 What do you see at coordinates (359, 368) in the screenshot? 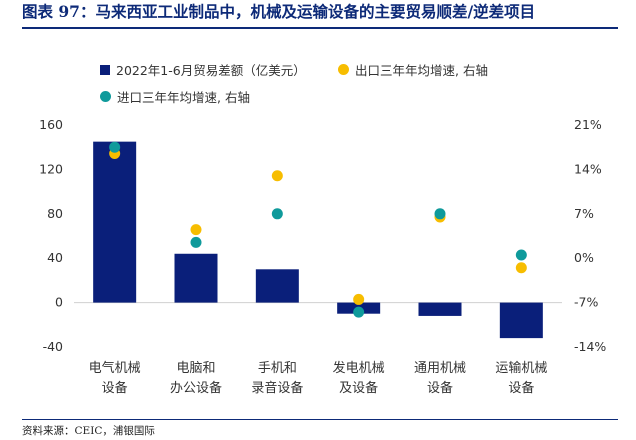
I see `x-category-label: 发电机械` at bounding box center [359, 368].